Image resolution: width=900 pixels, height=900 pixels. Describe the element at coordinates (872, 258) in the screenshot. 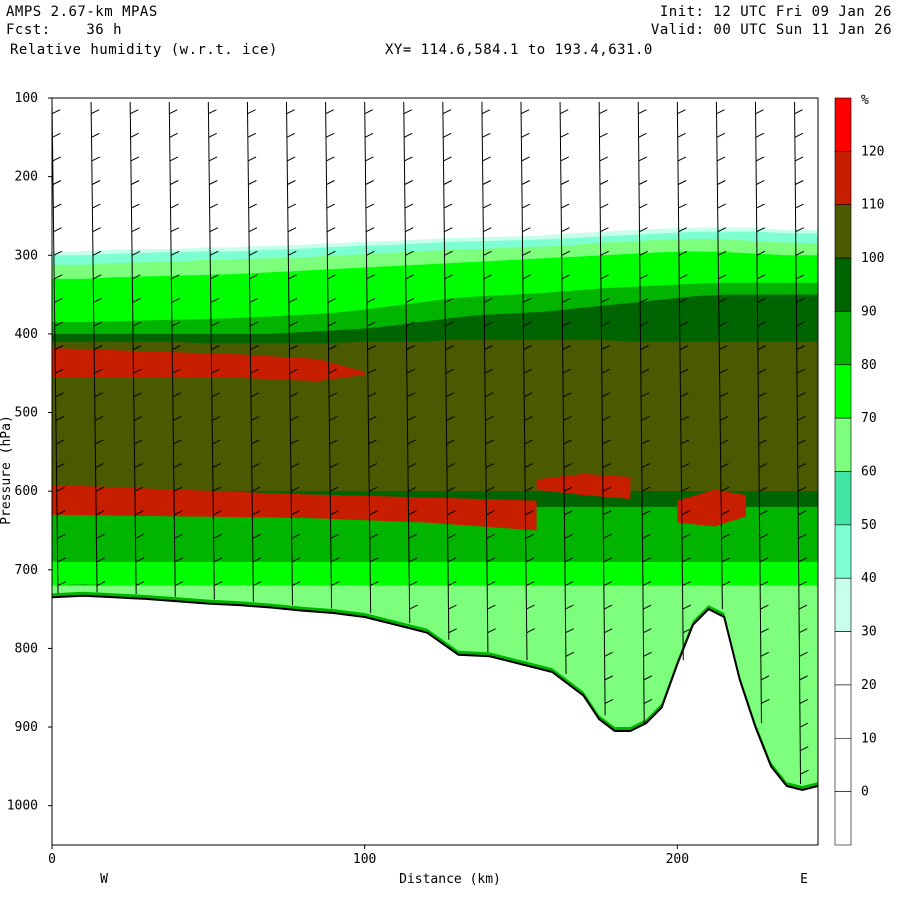

I see `colorbar-label: 100` at that location.